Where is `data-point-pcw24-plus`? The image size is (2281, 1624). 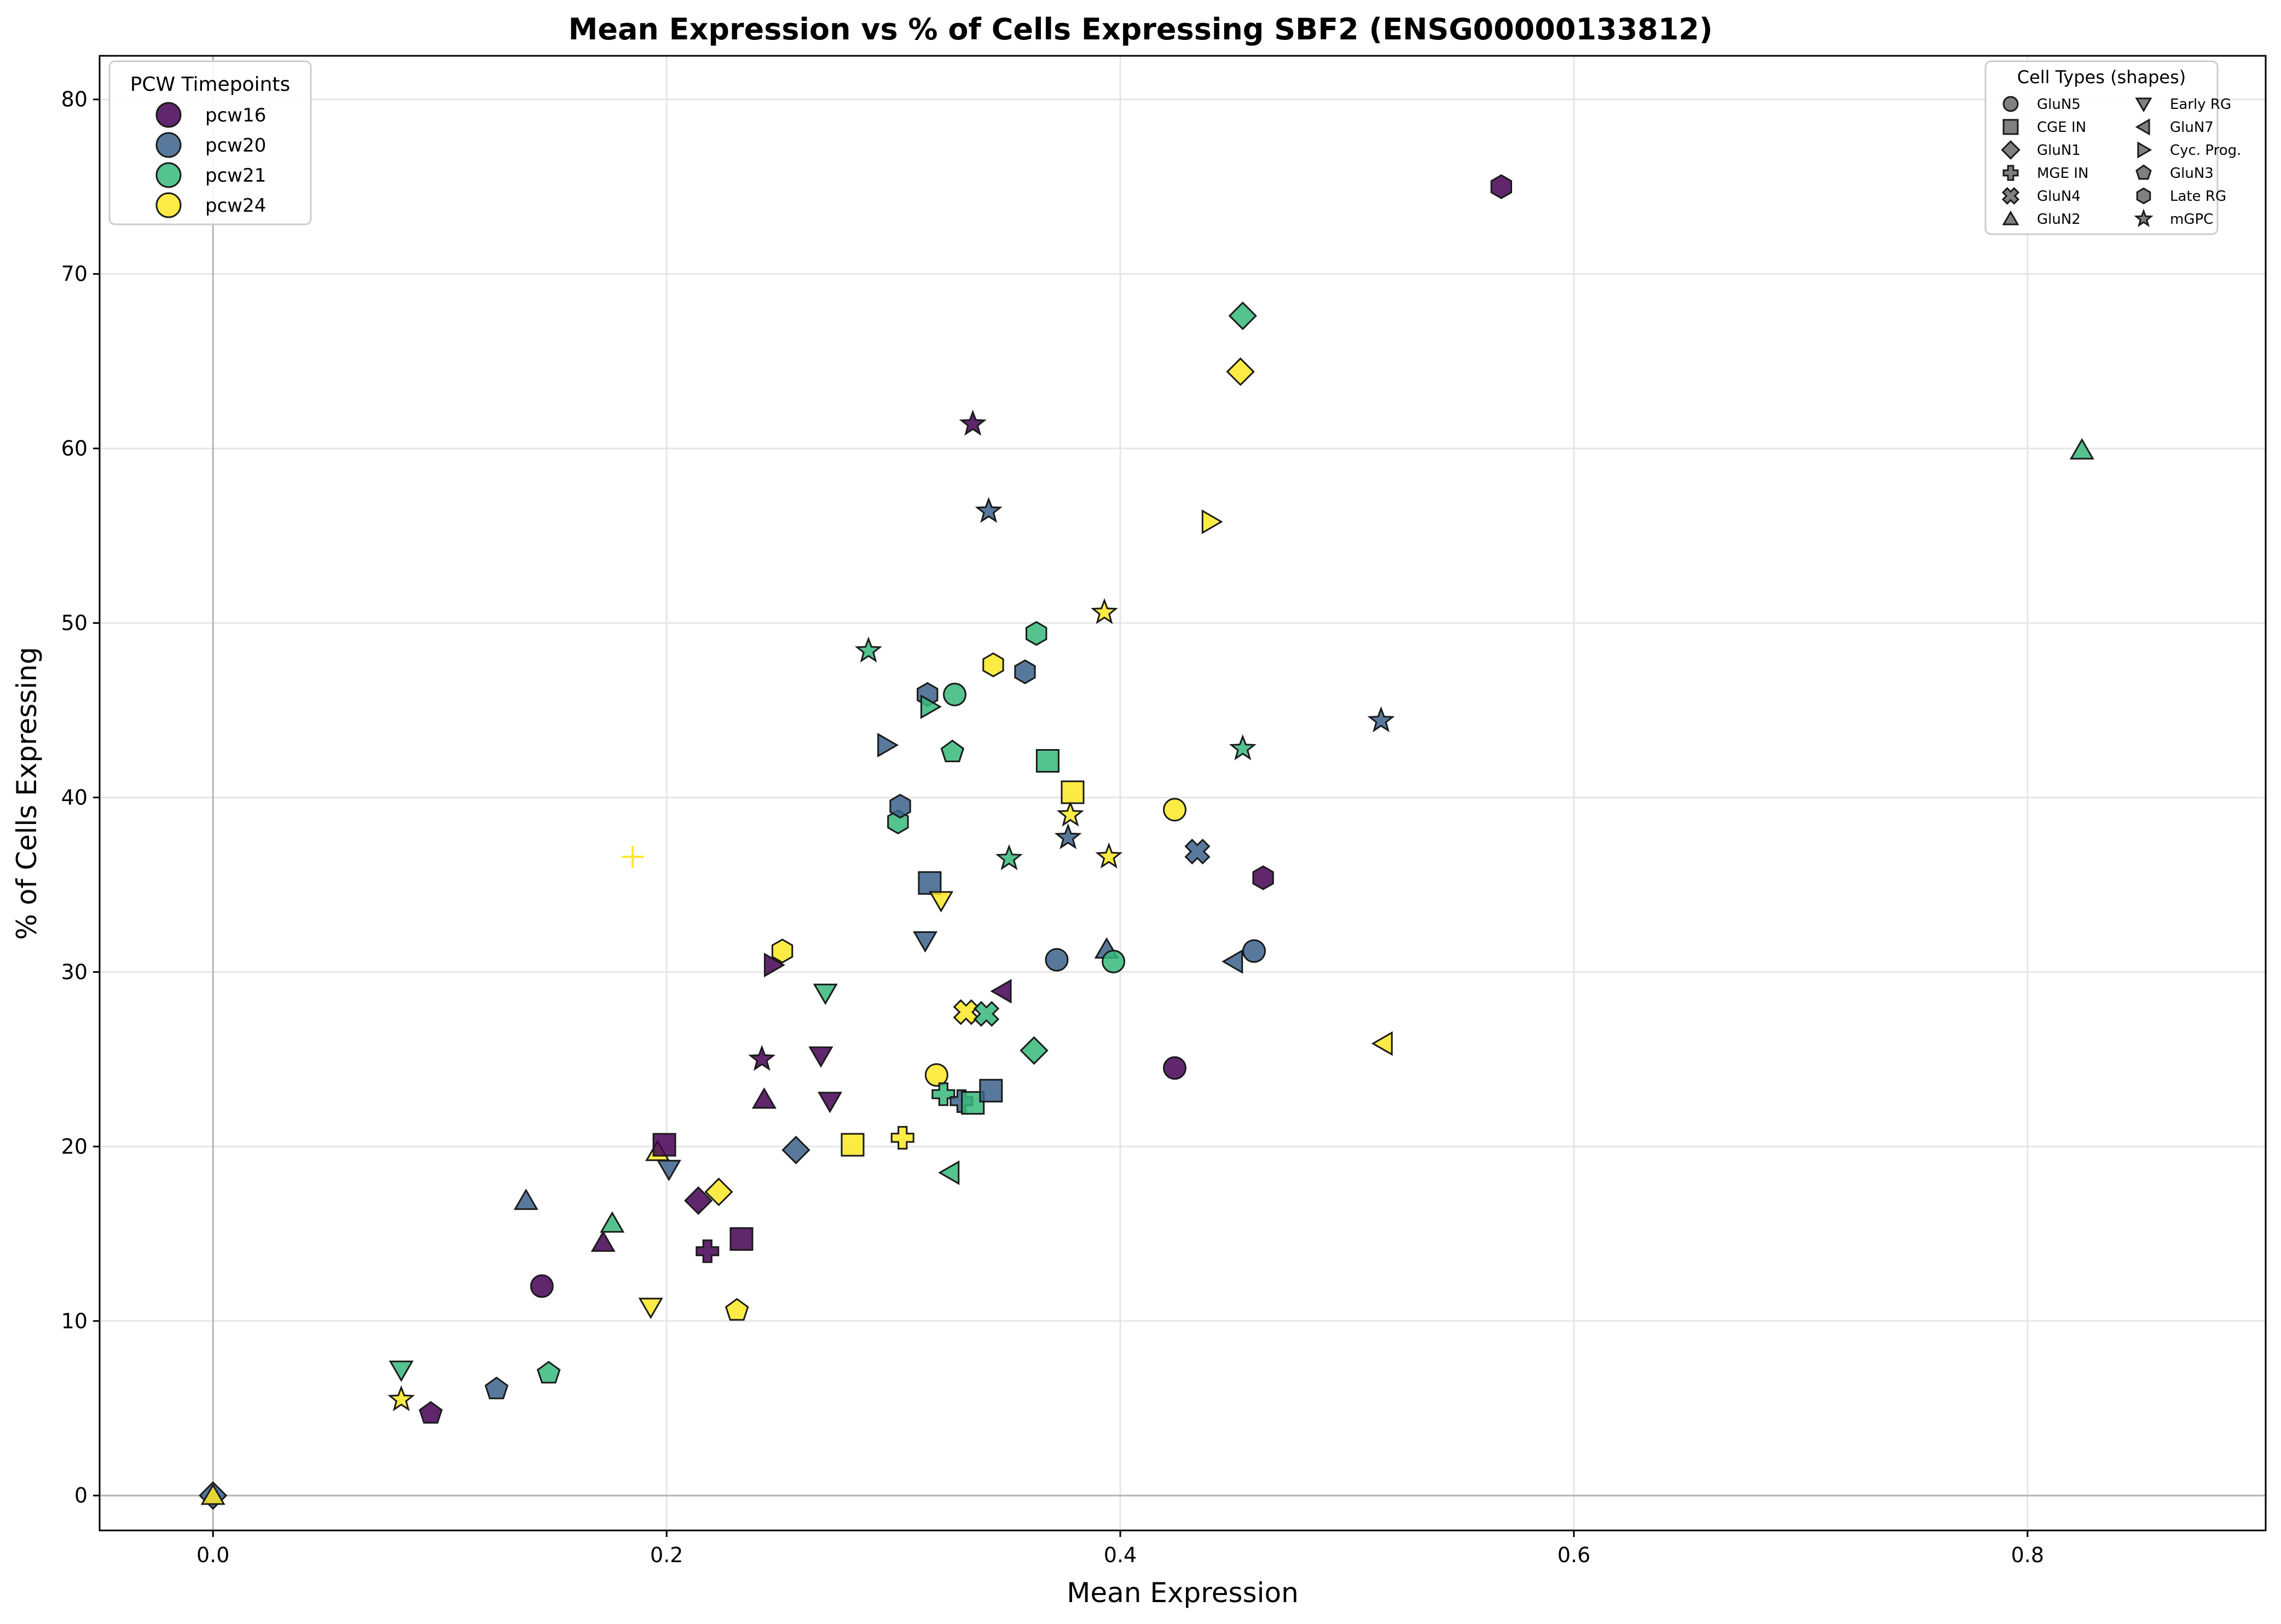 data-point-pcw24-plus is located at coordinates (902, 1138).